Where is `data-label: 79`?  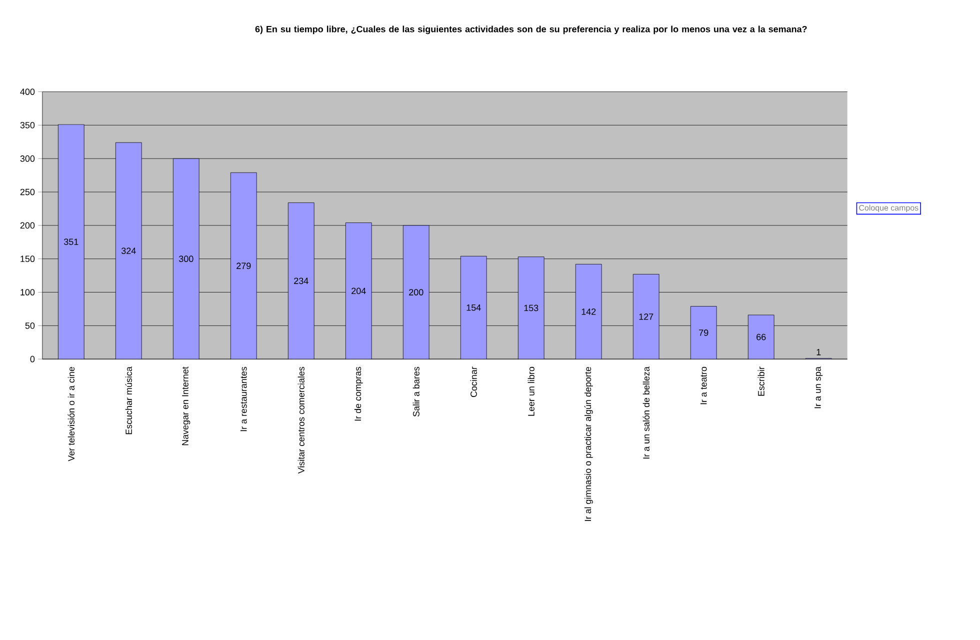
data-label: 79 is located at coordinates (703, 332).